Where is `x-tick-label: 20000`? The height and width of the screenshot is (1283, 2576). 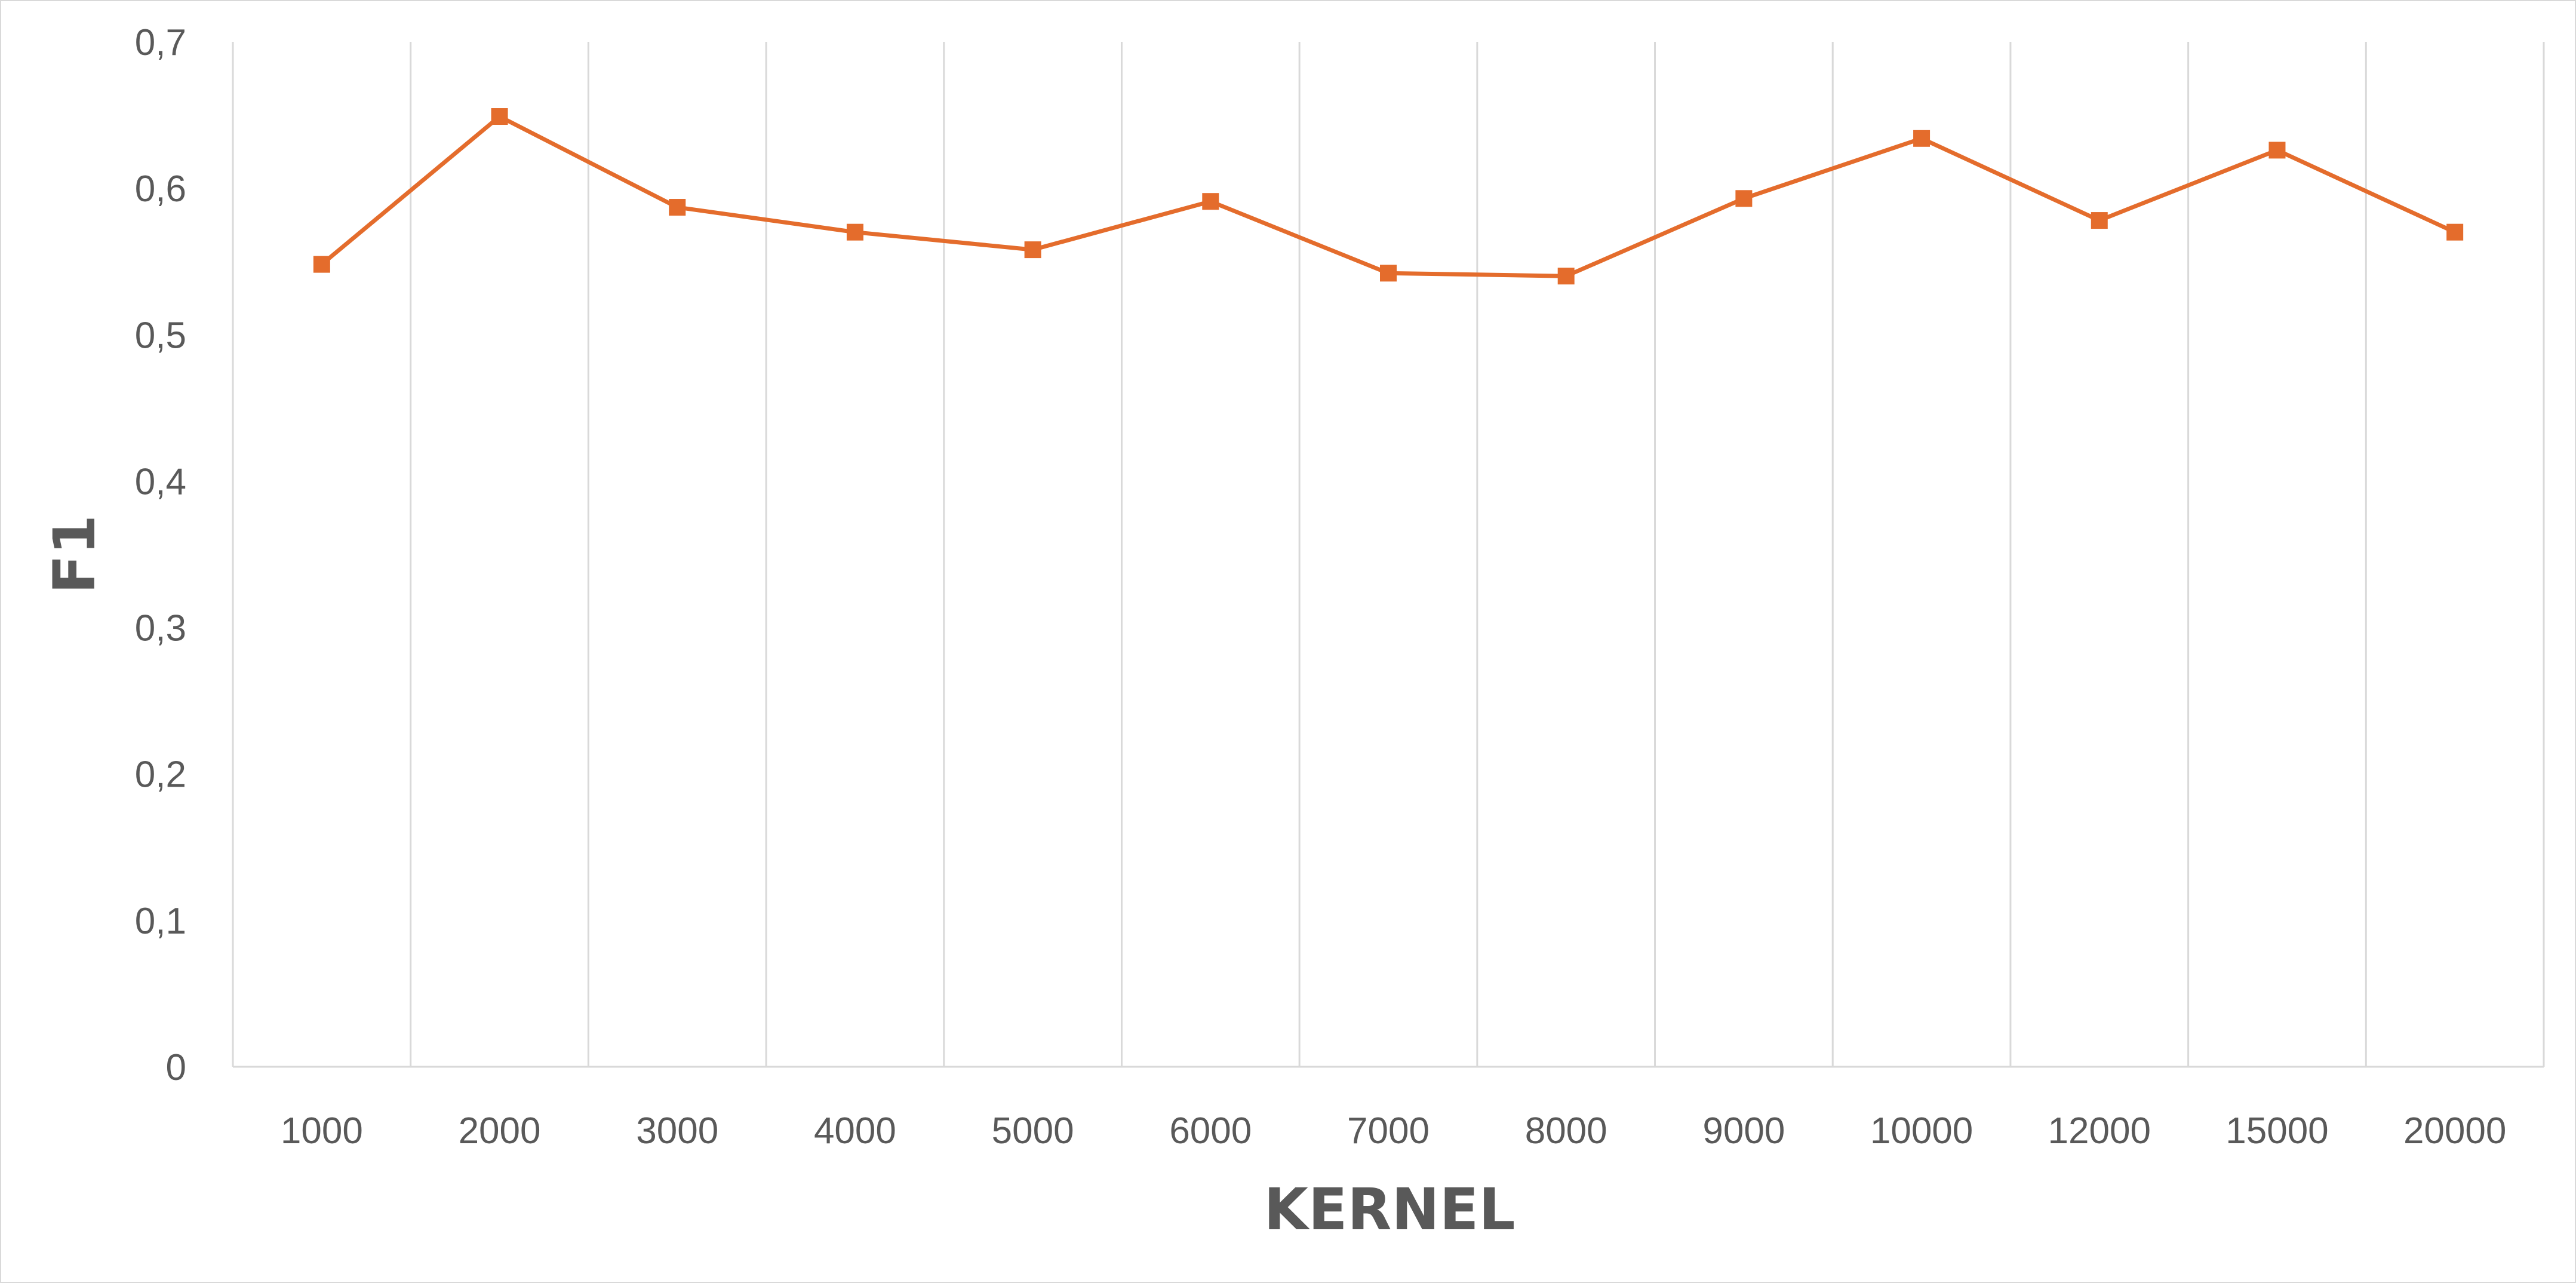 x-tick-label: 20000 is located at coordinates (2454, 1131).